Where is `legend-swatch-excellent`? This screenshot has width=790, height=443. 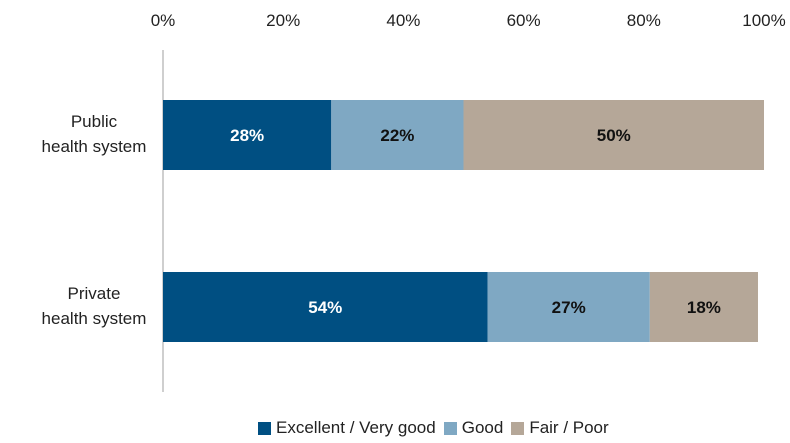 legend-swatch-excellent is located at coordinates (264, 428).